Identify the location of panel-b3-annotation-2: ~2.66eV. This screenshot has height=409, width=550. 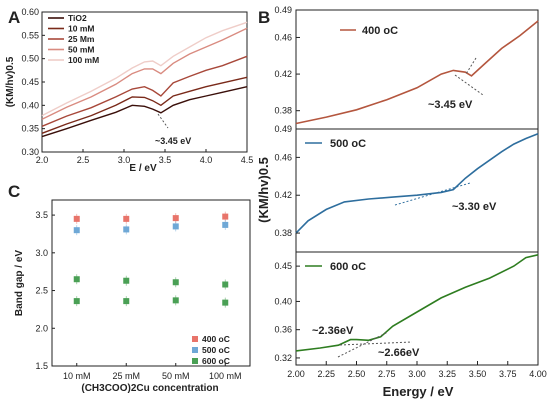
(399, 353).